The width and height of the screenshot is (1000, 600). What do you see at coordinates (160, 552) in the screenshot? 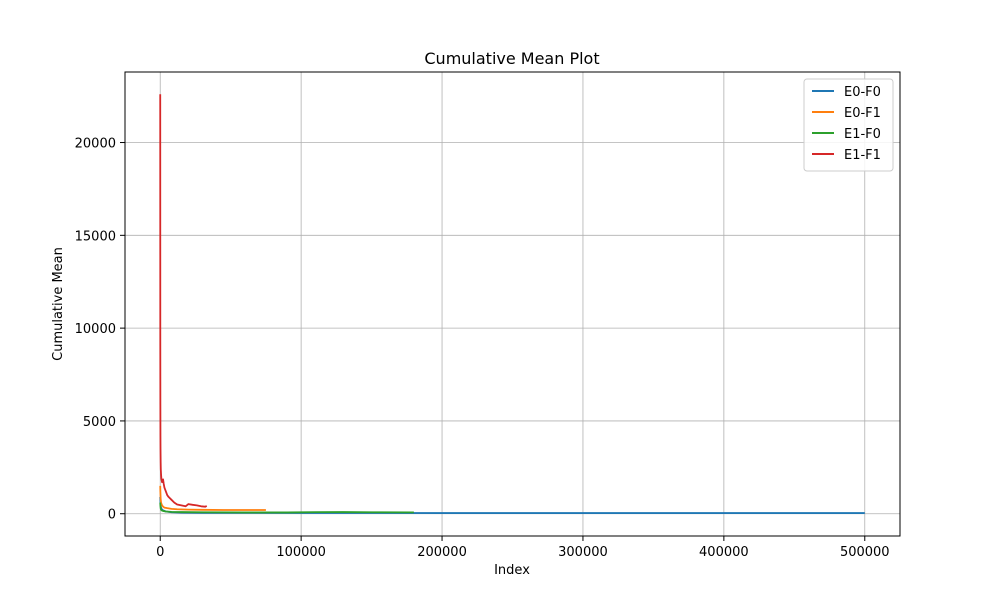
I see `x-tick-label: 0` at bounding box center [160, 552].